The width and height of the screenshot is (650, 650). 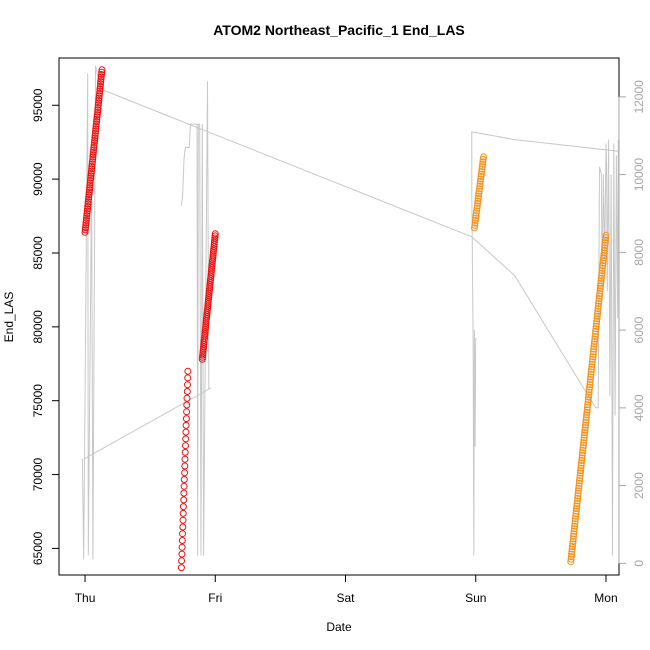 What do you see at coordinates (605, 598) in the screenshot?
I see `x-tick-label: Mon` at bounding box center [605, 598].